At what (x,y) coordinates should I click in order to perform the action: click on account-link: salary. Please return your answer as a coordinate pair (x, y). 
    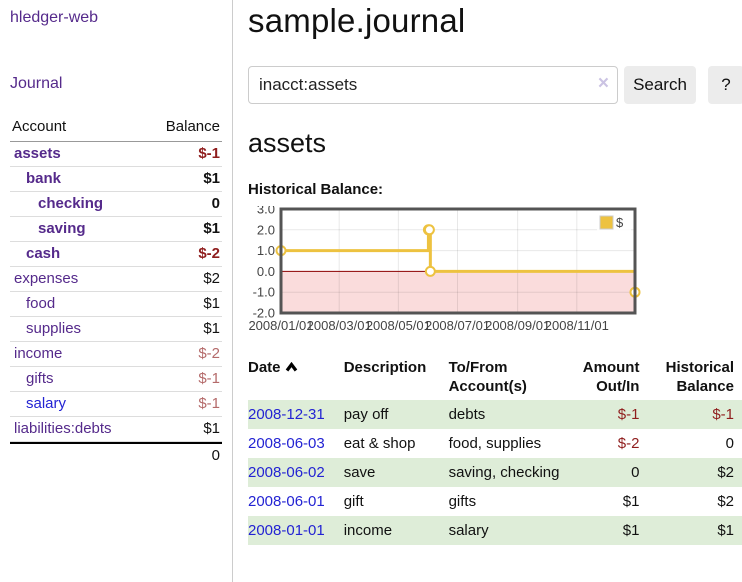
    Looking at the image, I should click on (46, 403).